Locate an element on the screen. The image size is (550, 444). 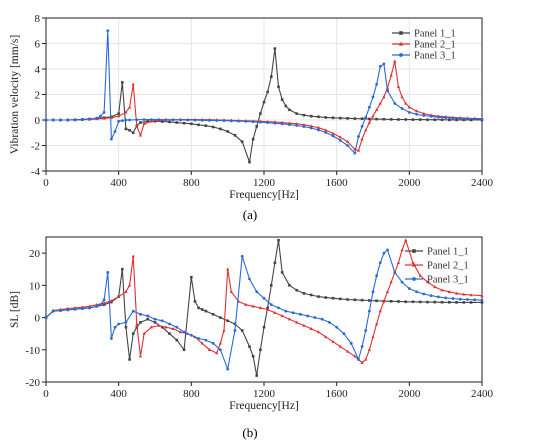
y-tick-label: -20 is located at coordinates (32, 383).